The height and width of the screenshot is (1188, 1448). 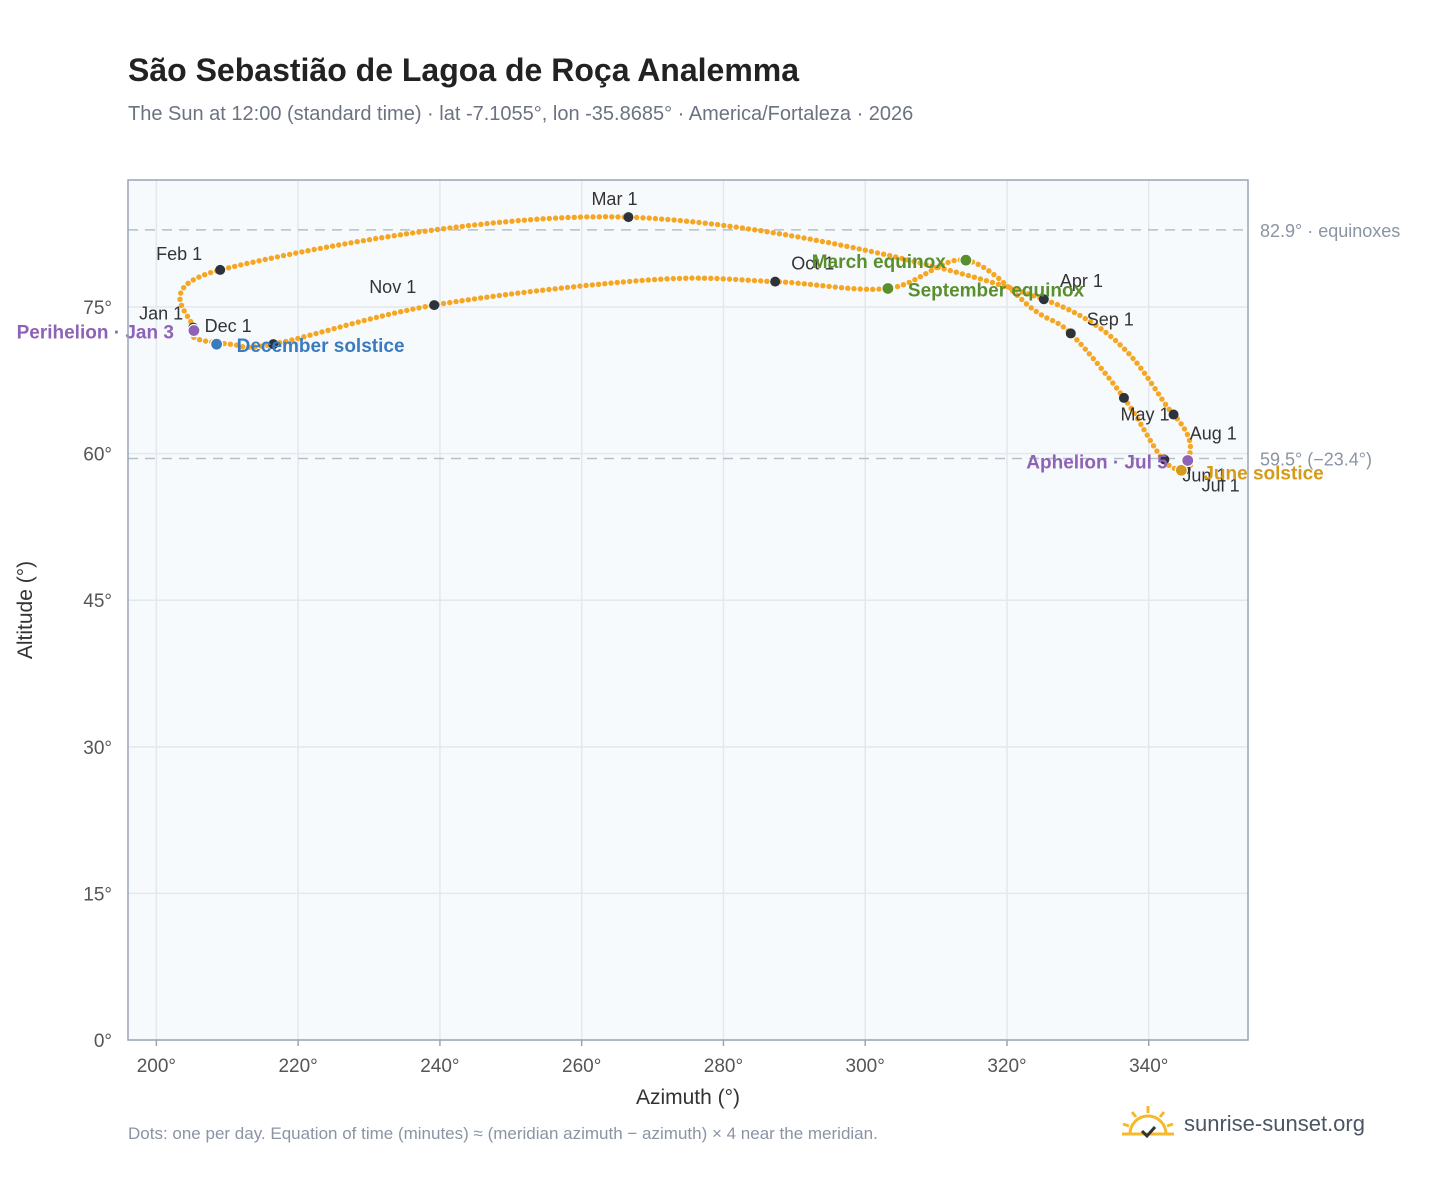 I want to click on sun-logo-icon, so click(x=1148, y=1122).